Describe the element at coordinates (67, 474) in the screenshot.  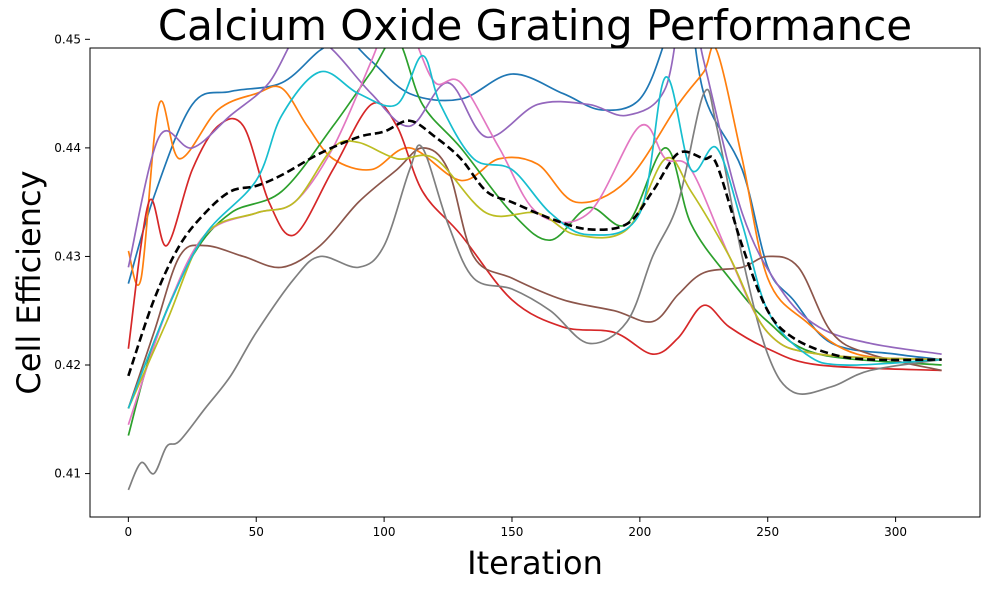
I see `y-tick-label: 0.41` at that location.